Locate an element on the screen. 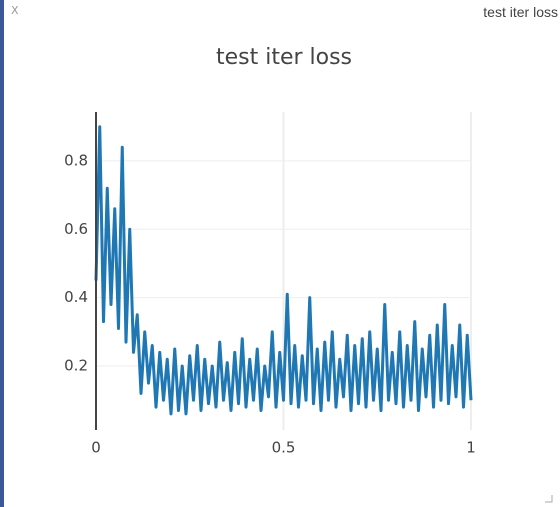 The height and width of the screenshot is (507, 560). resize-handle is located at coordinates (549, 499).